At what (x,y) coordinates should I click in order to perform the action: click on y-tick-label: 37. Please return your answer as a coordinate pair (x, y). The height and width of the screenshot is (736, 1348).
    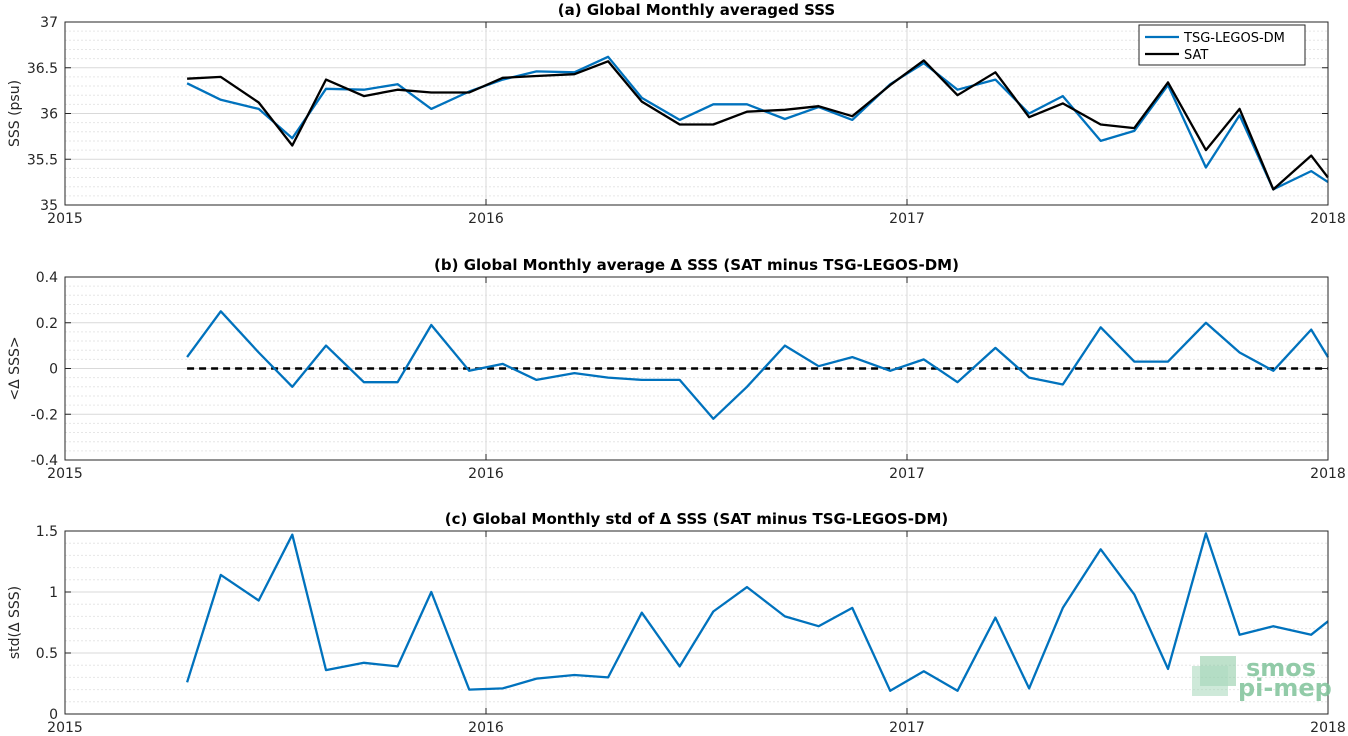
    Looking at the image, I should click on (49, 23).